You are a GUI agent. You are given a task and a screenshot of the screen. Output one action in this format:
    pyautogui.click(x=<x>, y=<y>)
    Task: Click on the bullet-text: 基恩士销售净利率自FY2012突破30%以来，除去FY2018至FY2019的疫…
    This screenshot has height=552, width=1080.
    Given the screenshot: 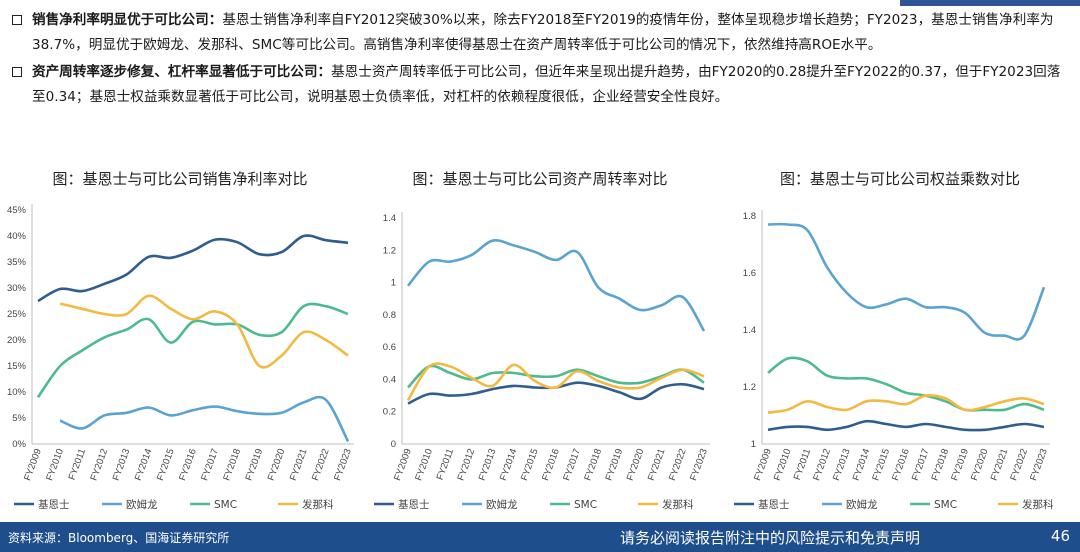 What is the action you would take?
    pyautogui.click(x=543, y=32)
    